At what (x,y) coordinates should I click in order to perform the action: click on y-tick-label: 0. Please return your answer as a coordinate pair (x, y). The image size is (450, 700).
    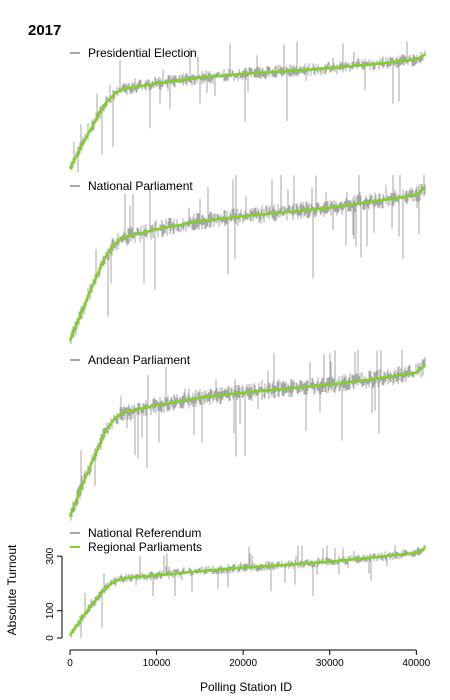
    Looking at the image, I should click on (50, 638).